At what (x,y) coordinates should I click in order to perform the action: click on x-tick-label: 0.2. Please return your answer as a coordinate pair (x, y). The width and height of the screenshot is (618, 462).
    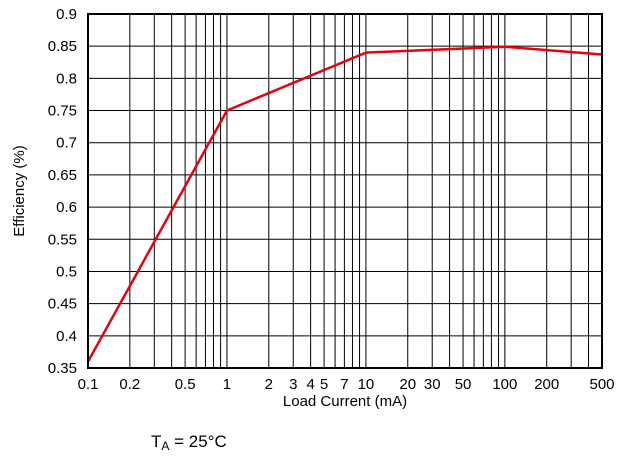
    Looking at the image, I should click on (129, 384).